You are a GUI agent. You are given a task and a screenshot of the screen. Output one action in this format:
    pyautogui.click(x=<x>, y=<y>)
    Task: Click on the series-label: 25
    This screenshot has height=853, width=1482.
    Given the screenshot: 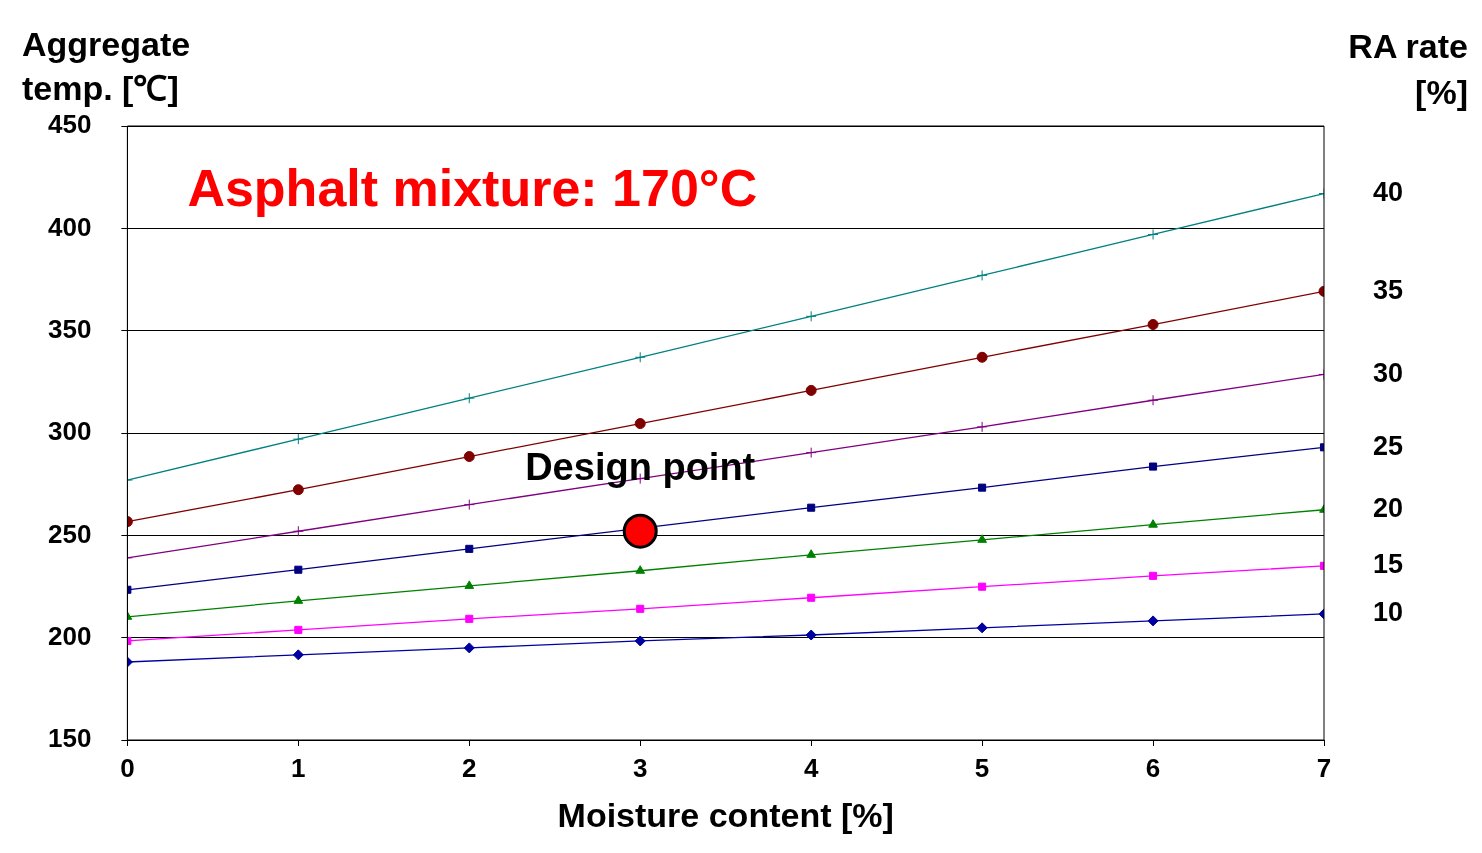 What is the action you would take?
    pyautogui.click(x=1388, y=445)
    